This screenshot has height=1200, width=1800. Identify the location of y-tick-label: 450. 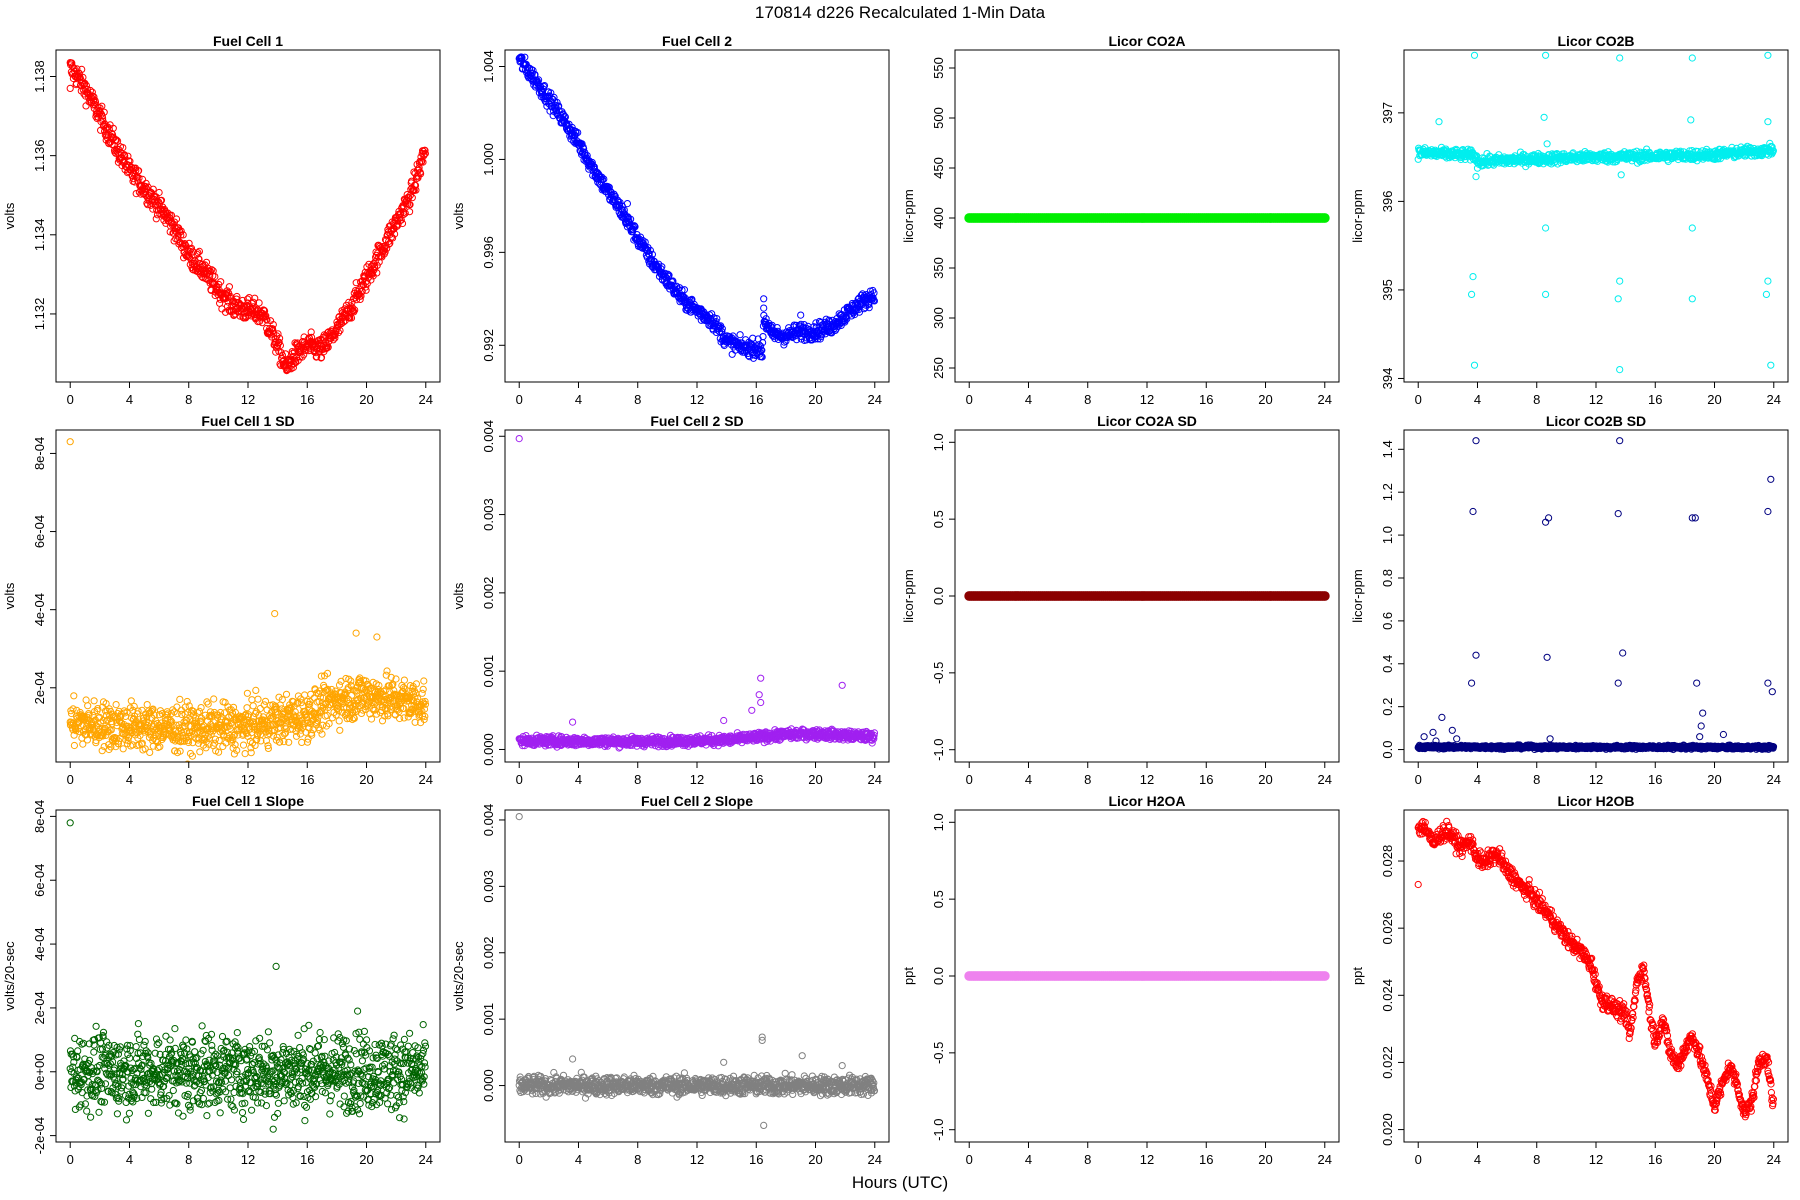
(938, 168).